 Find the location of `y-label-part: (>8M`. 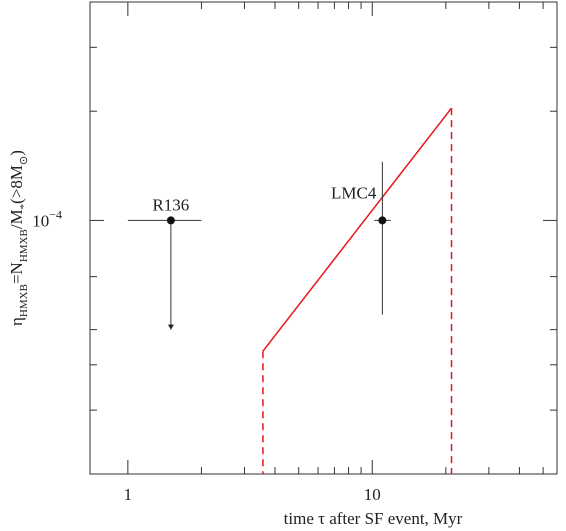

y-label-part: (>8M is located at coordinates (16, 184).